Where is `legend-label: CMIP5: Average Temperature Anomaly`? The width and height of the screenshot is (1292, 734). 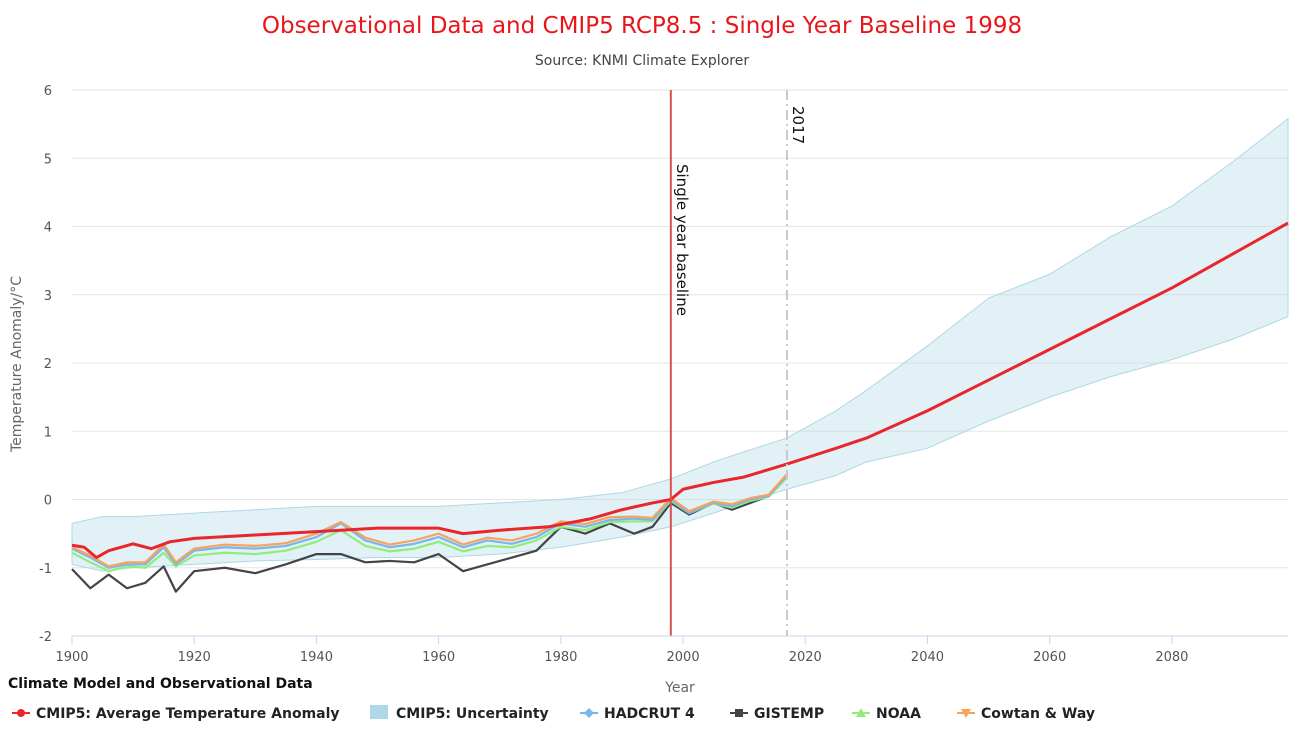
legend-label: CMIP5: Average Temperature Anomaly is located at coordinates (188, 714).